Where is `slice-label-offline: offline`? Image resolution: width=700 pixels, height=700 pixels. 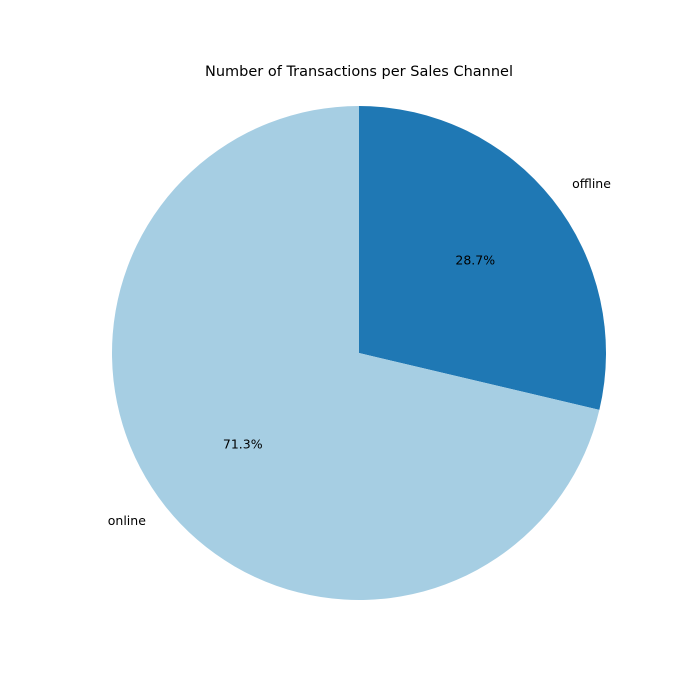 slice-label-offline: offline is located at coordinates (591, 183).